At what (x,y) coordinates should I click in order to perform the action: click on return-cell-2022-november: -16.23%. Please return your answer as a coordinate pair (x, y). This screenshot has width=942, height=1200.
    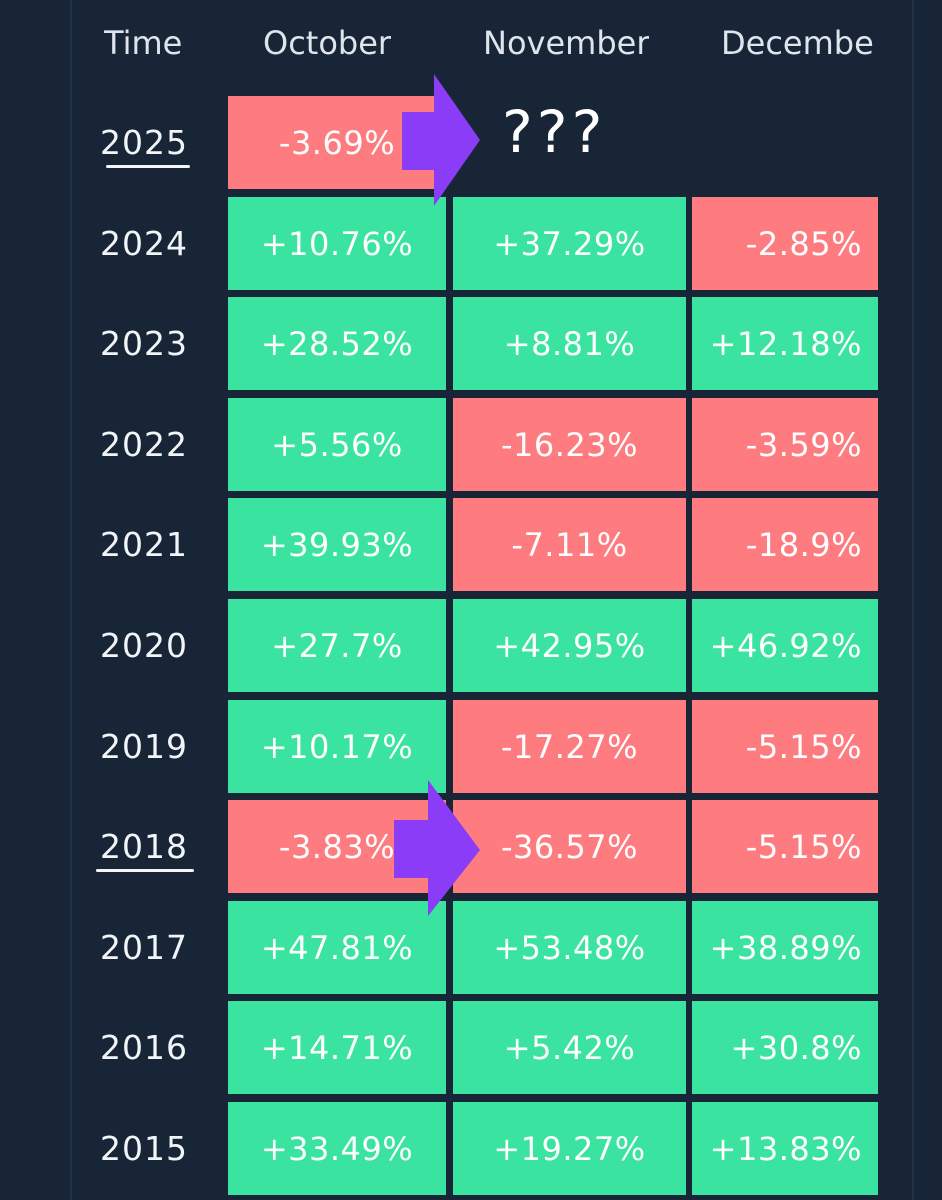
    Looking at the image, I should click on (569, 444).